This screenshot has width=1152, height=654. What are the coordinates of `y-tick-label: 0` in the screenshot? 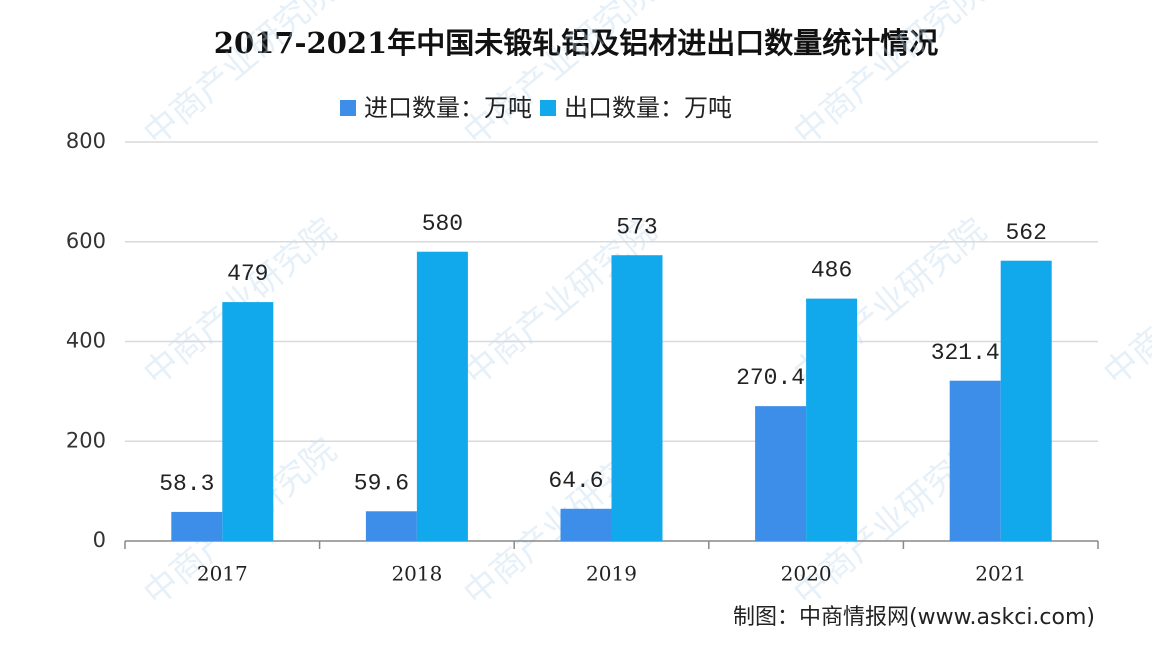 It's located at (99, 540).